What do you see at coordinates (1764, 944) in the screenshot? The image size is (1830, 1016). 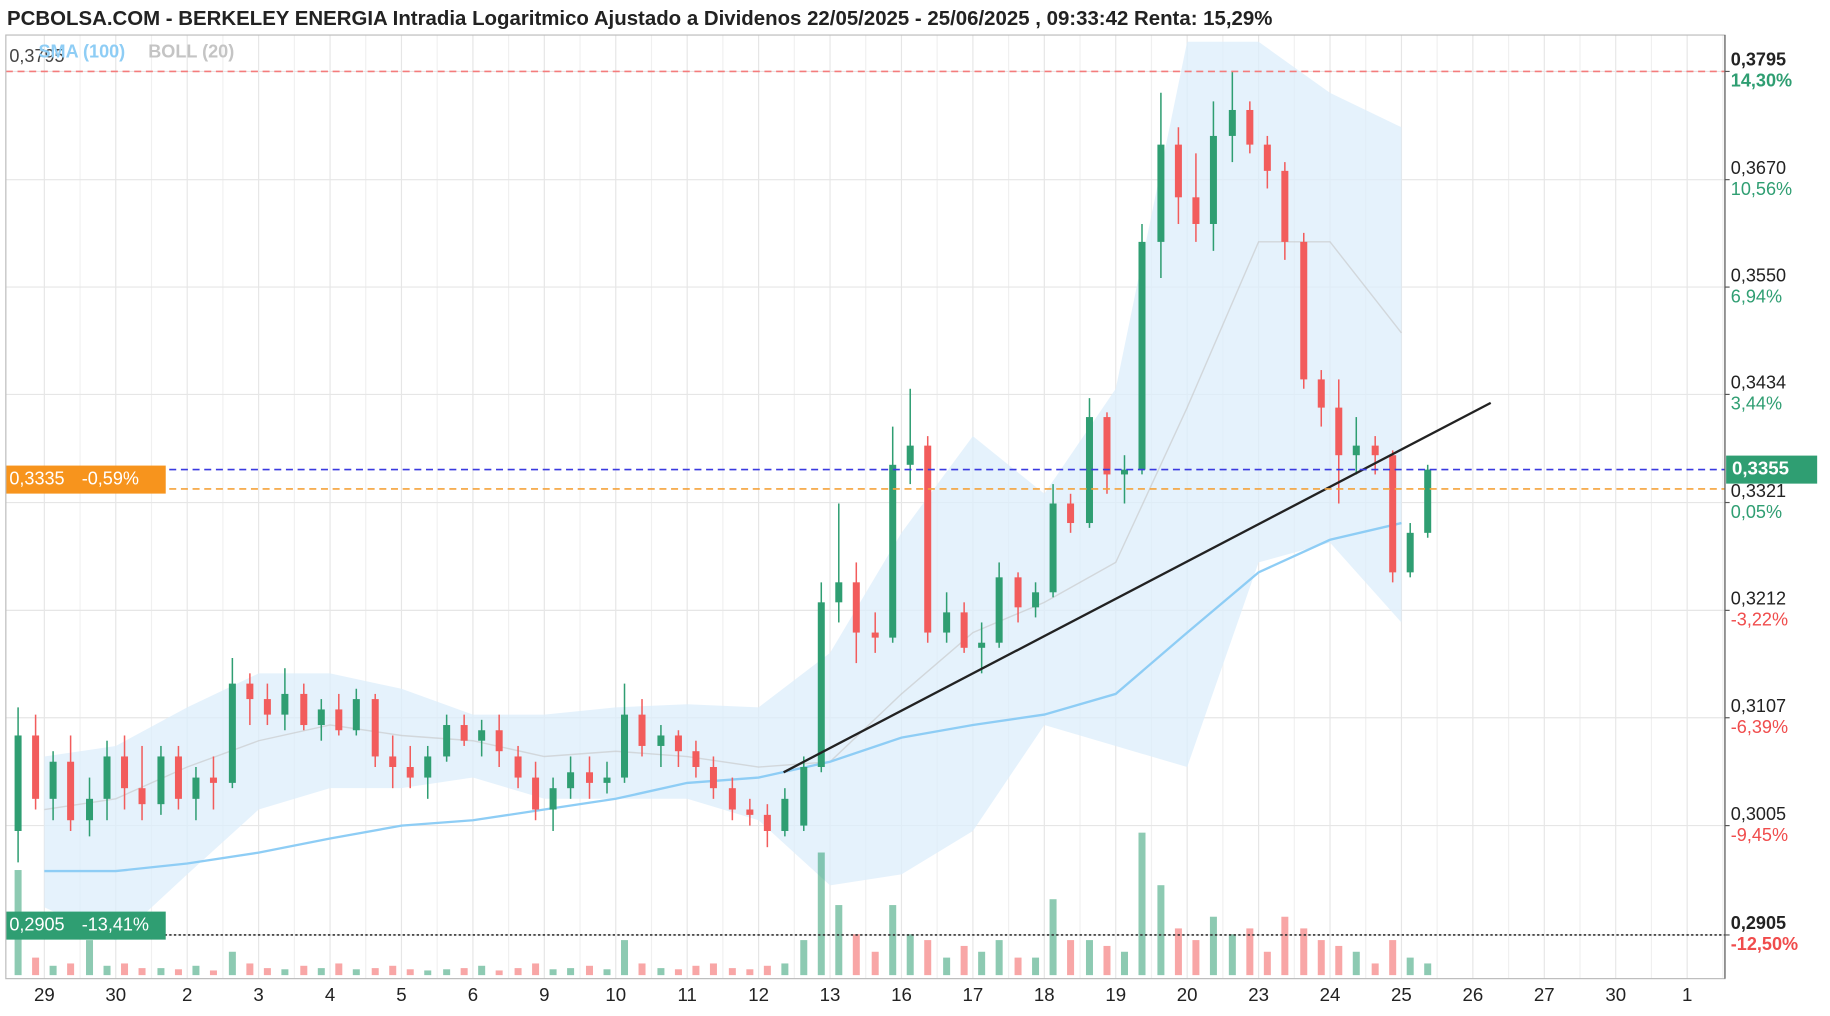 I see `y-change-label: -12,50%` at bounding box center [1764, 944].